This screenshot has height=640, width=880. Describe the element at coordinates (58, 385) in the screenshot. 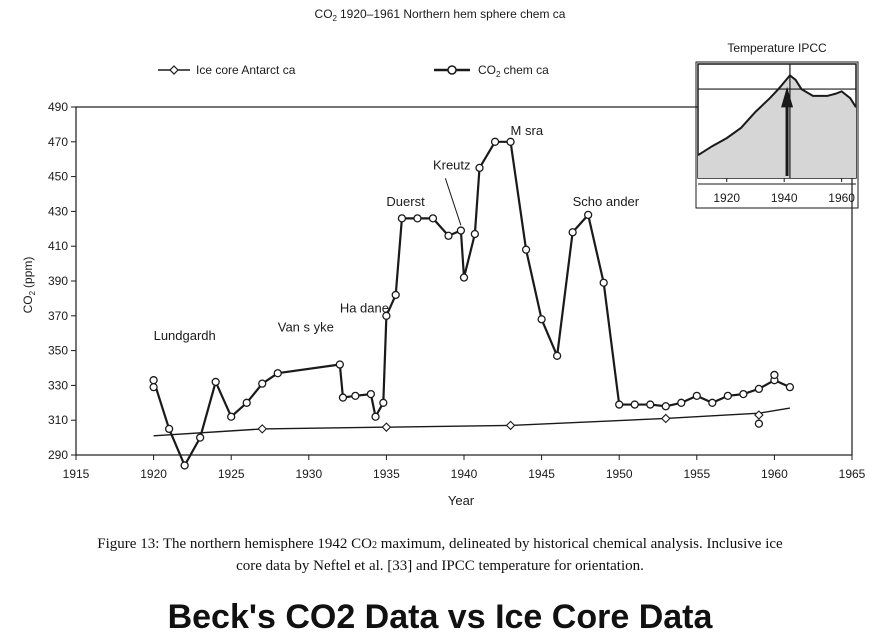

I see `y-tick-label: 330` at that location.